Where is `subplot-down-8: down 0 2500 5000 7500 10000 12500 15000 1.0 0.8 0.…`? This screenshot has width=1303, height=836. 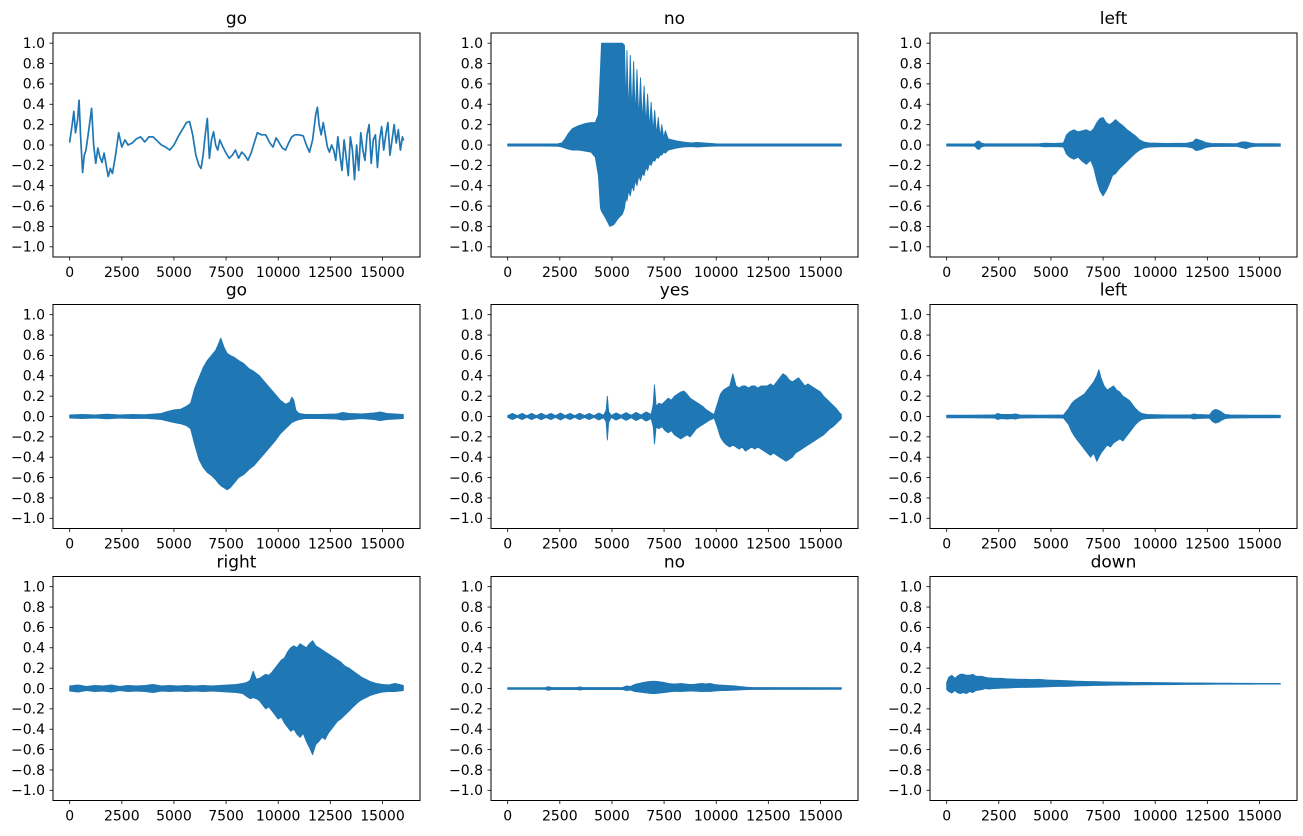
subplot-down-8: down 0 2500 5000 7500 10000 12500 15000 1.0 0.8 0.… is located at coordinates (1093, 689).